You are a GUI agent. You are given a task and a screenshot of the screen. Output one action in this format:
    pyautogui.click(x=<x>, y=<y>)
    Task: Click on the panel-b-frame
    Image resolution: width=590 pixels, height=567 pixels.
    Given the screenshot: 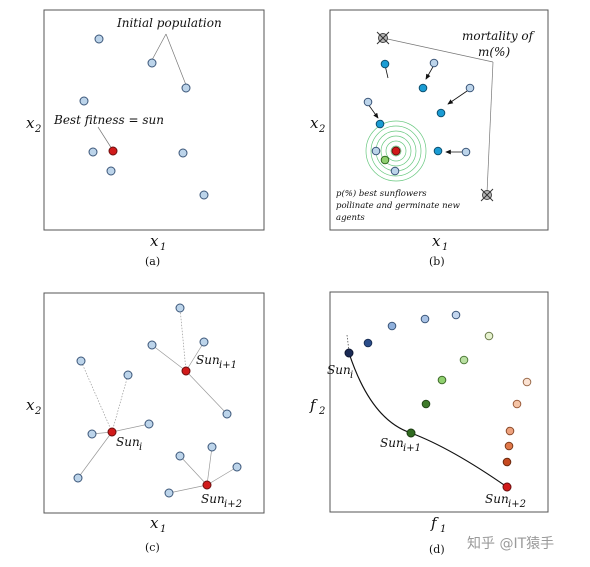 What is the action you would take?
    pyautogui.click(x=439, y=120)
    